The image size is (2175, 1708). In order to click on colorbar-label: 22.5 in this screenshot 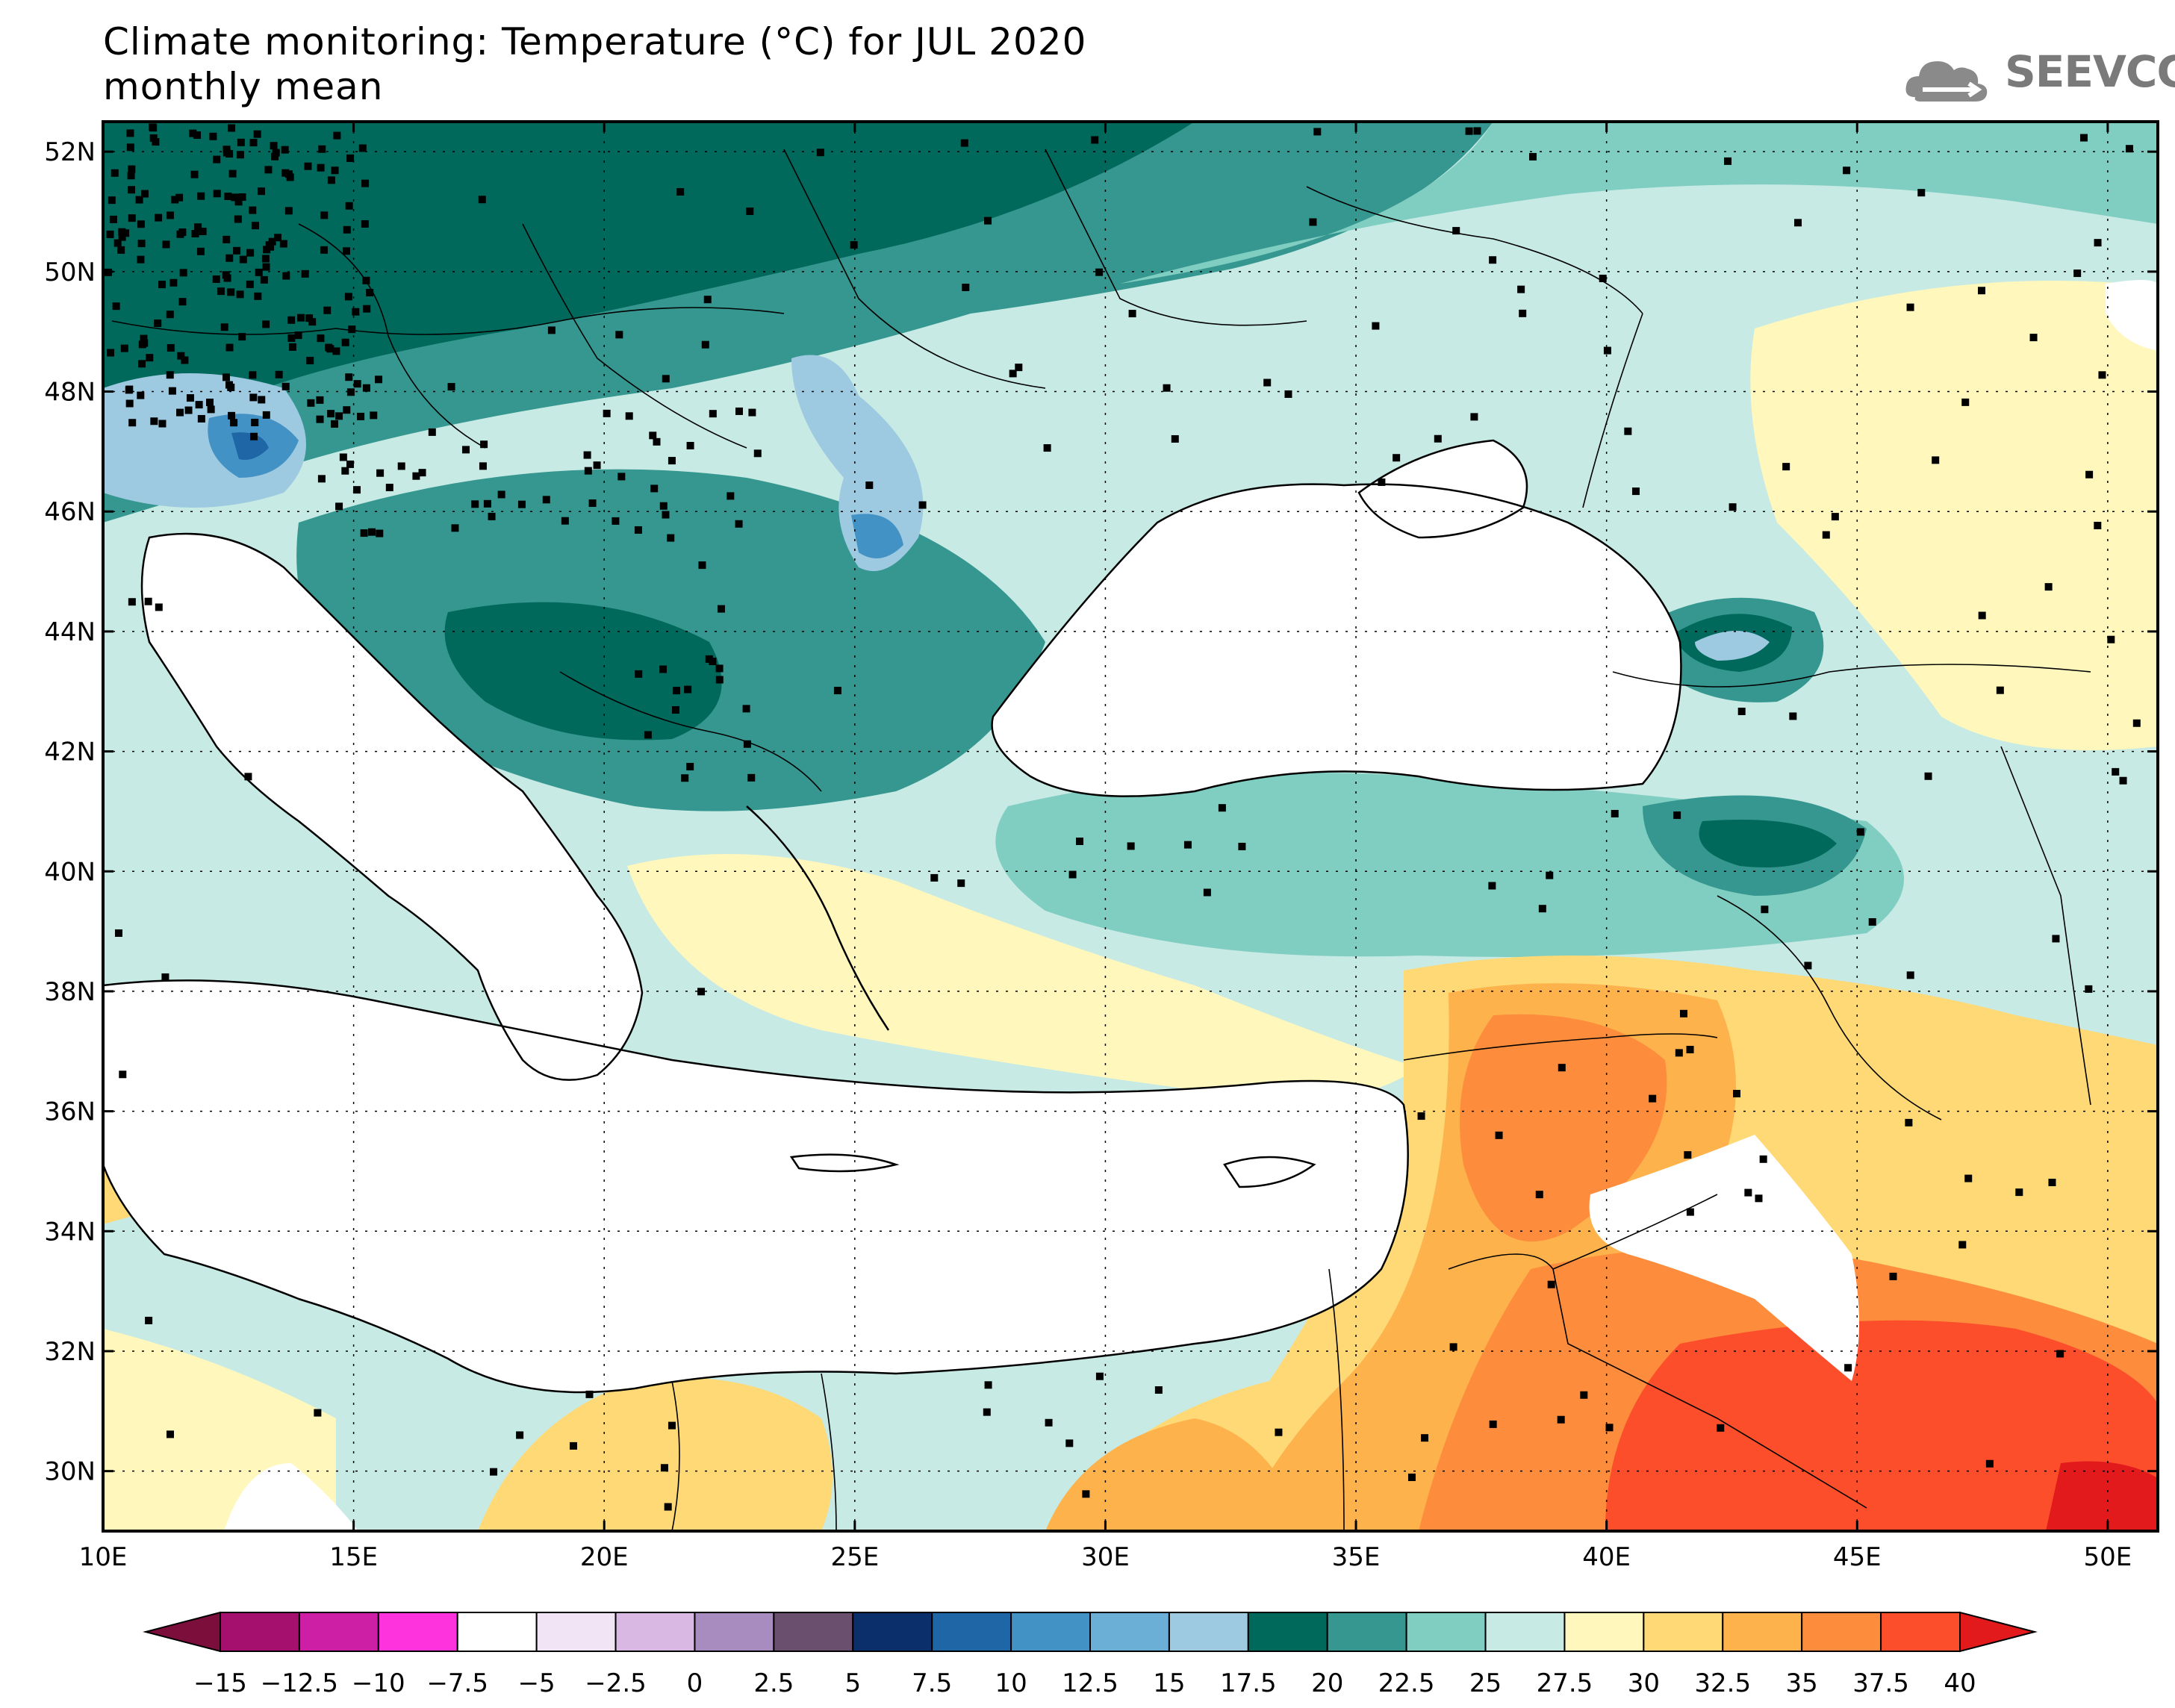, I will do `click(1406, 1683)`.